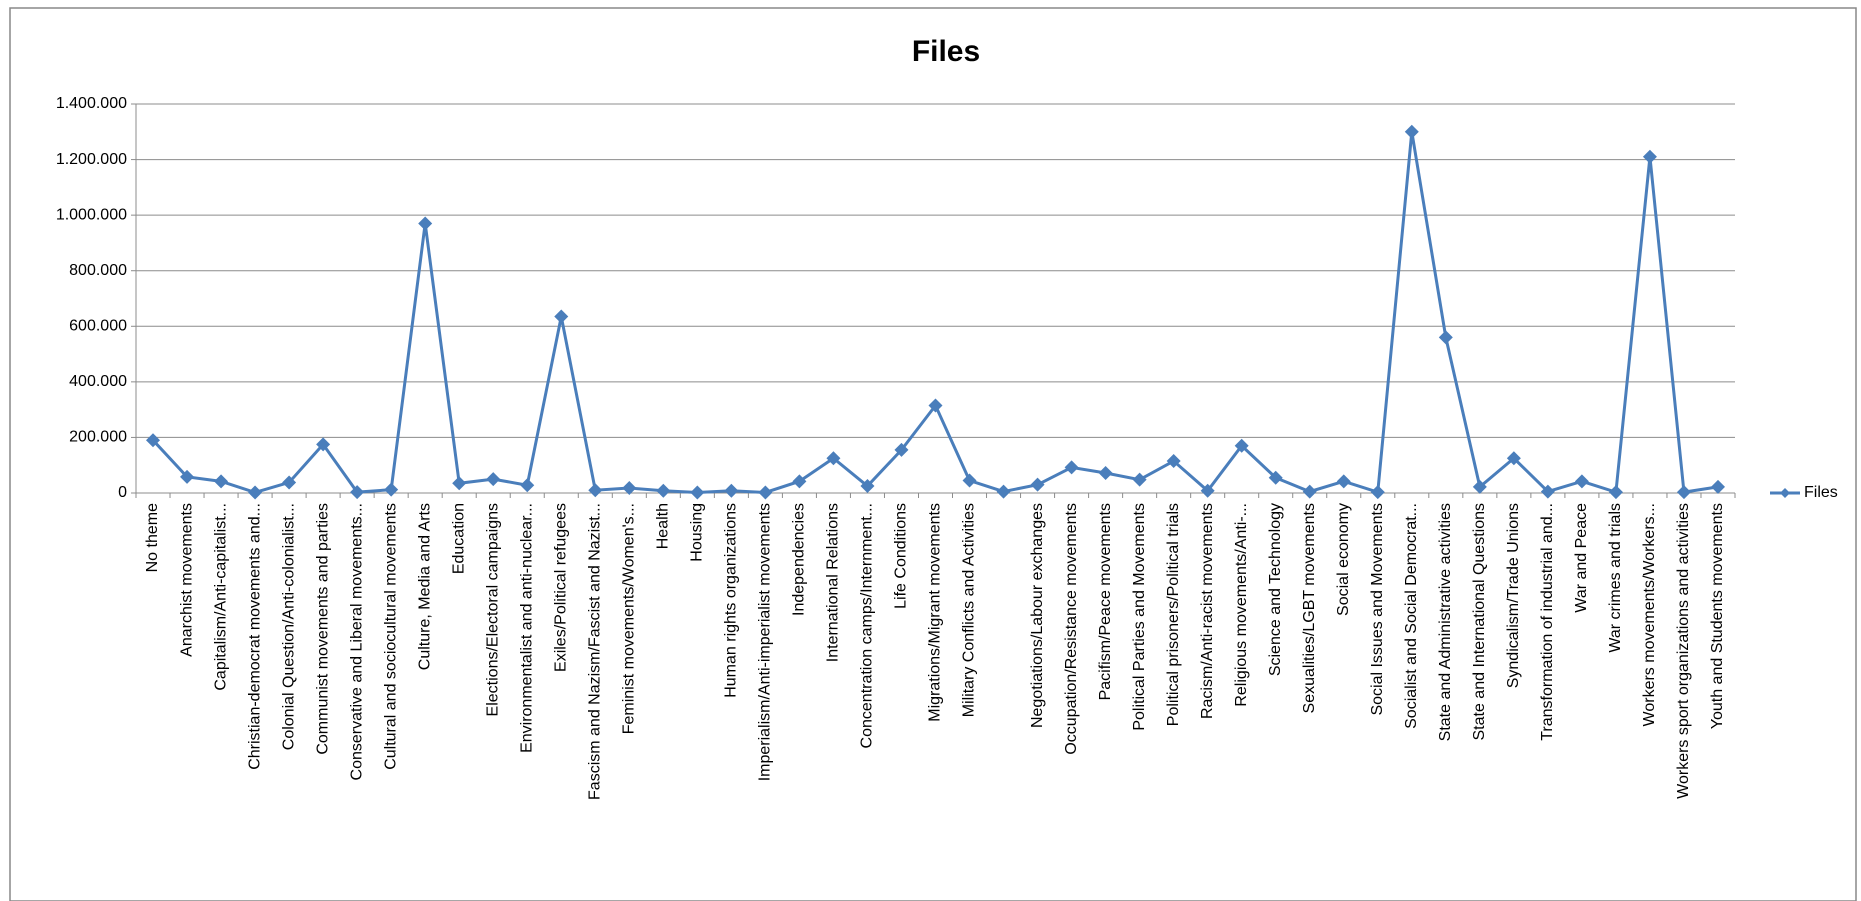  Describe the element at coordinates (731, 600) in the screenshot. I see `x-tick-label: Human rights organizations` at that location.